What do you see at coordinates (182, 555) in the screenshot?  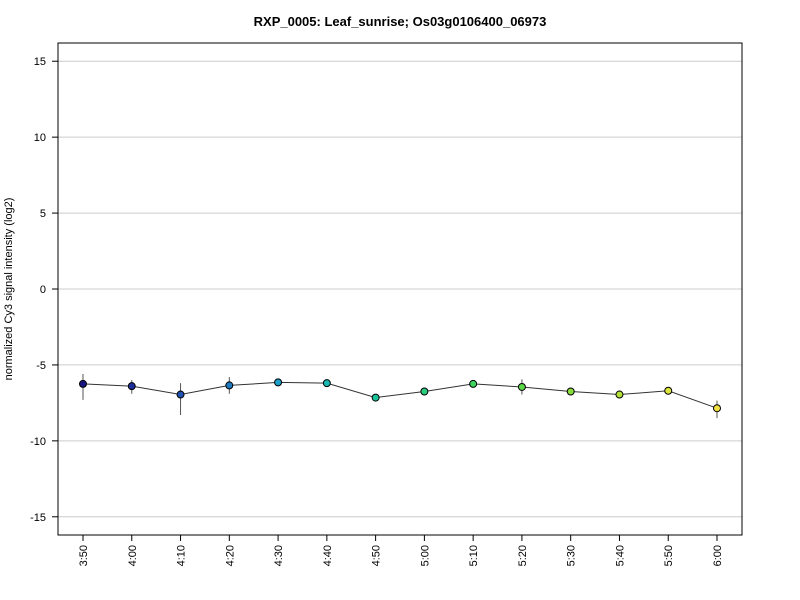 I see `x-tick-label: 4:10` at bounding box center [182, 555].